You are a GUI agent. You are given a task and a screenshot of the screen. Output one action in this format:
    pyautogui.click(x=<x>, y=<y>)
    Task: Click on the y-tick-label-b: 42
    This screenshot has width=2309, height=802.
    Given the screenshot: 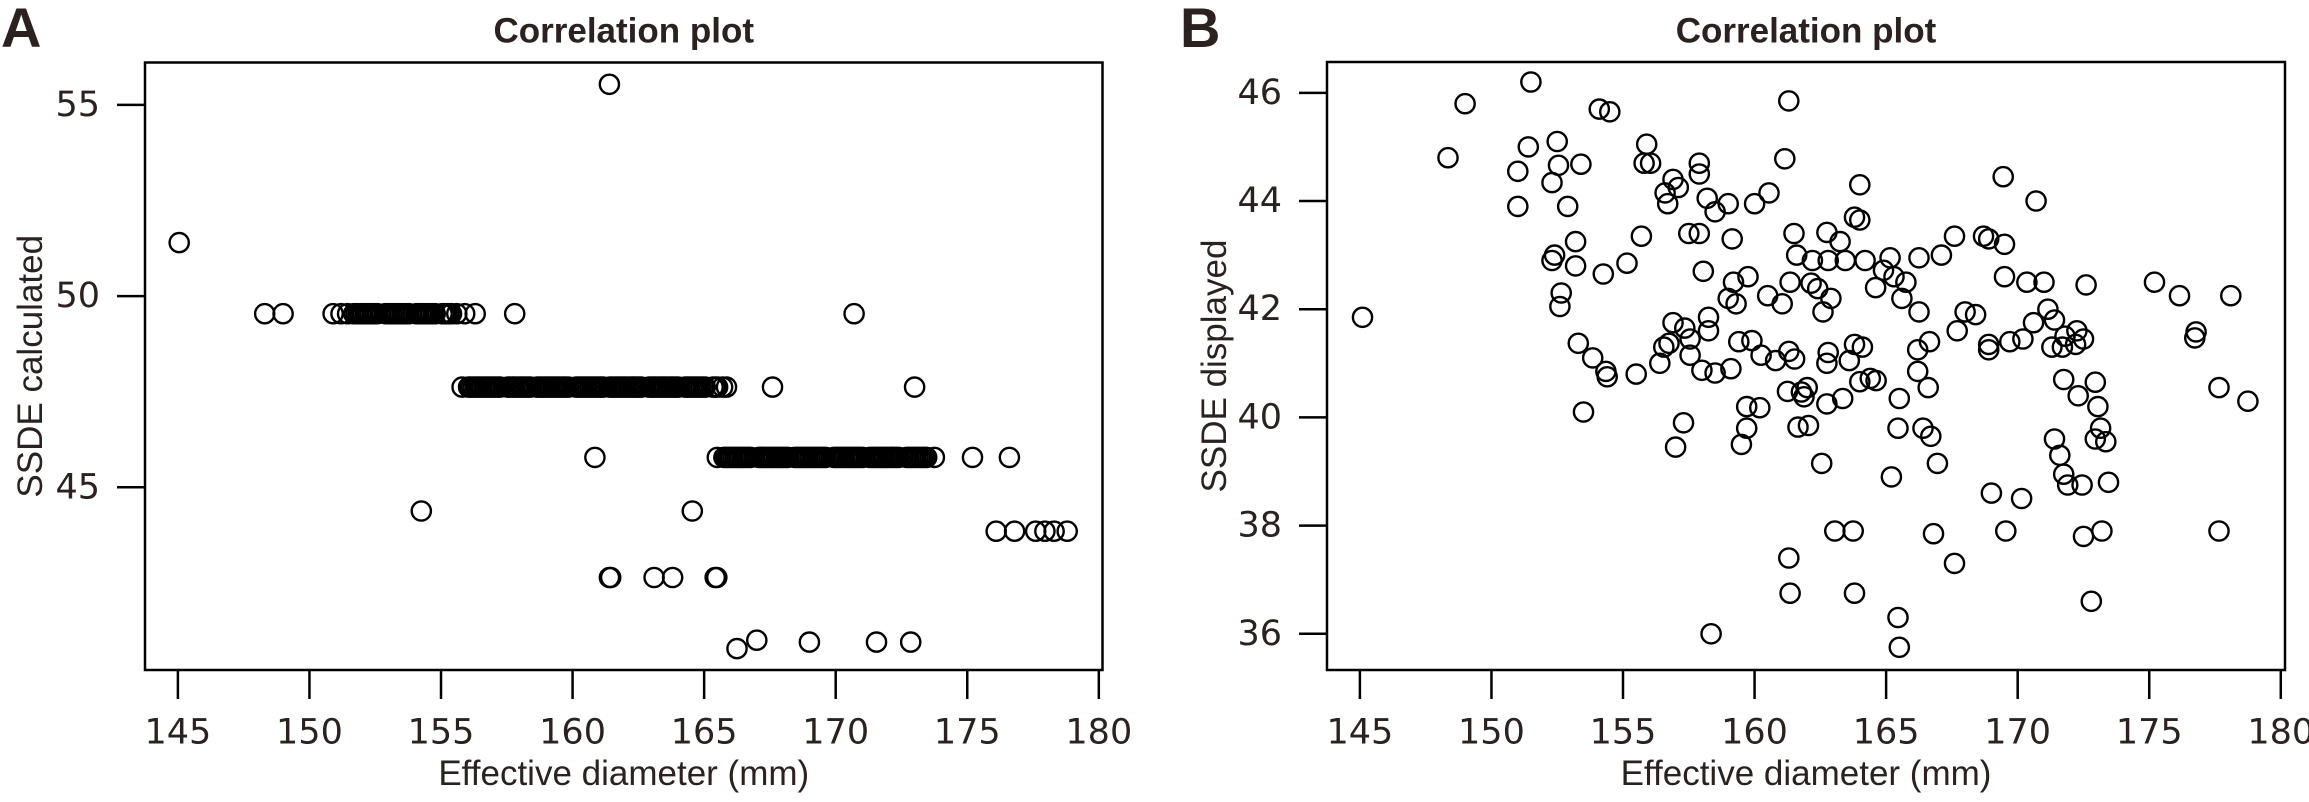 What is the action you would take?
    pyautogui.click(x=1259, y=309)
    